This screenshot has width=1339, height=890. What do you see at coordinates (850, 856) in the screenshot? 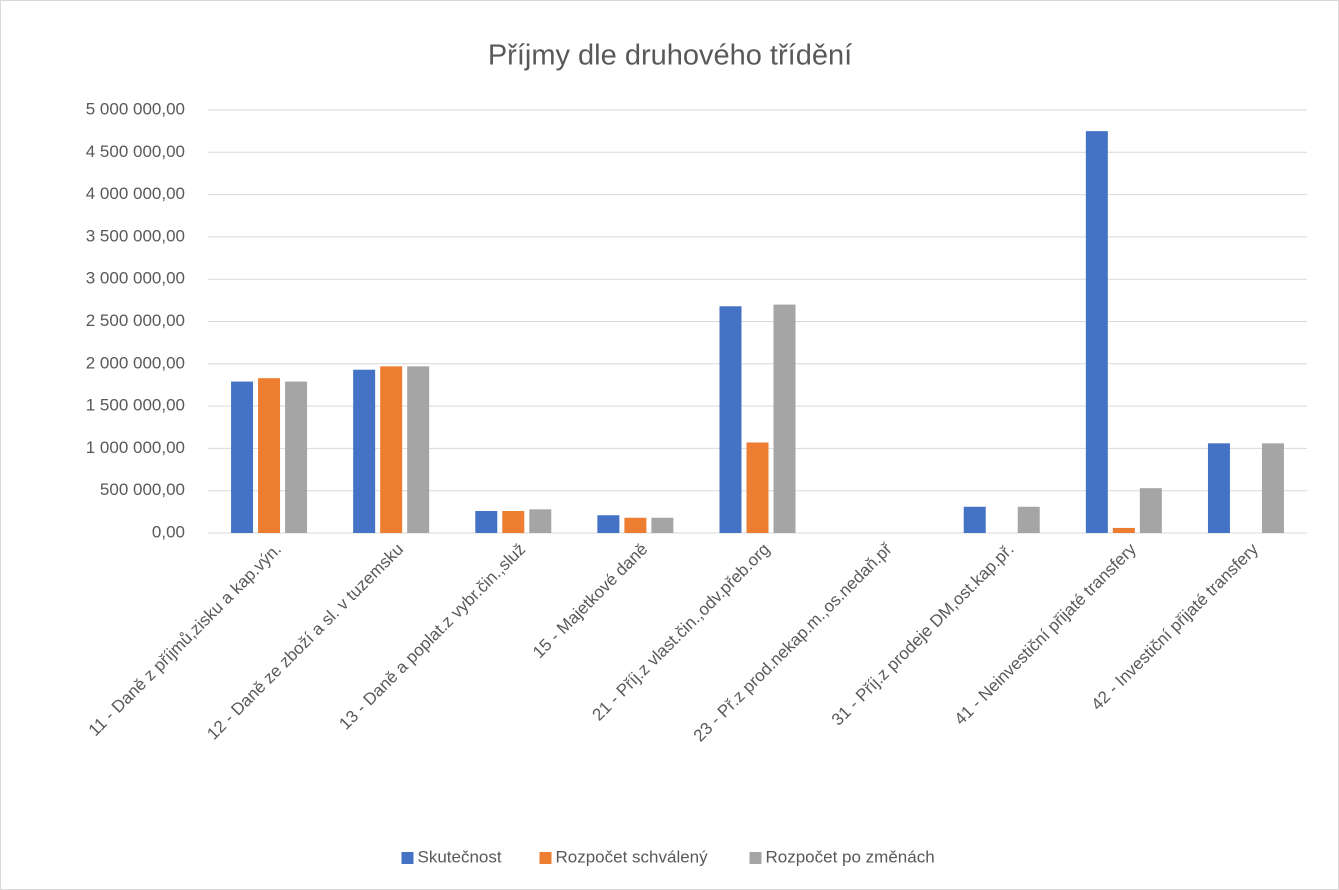
I see `legend-label: Rozpočet po změnách` at bounding box center [850, 856].